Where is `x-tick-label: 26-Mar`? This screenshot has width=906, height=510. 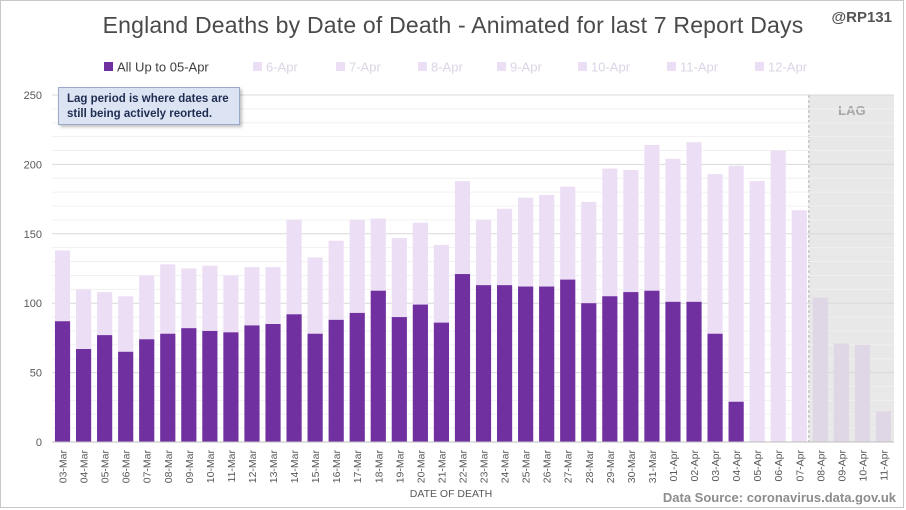
x-tick-label: 26-Mar is located at coordinates (548, 467).